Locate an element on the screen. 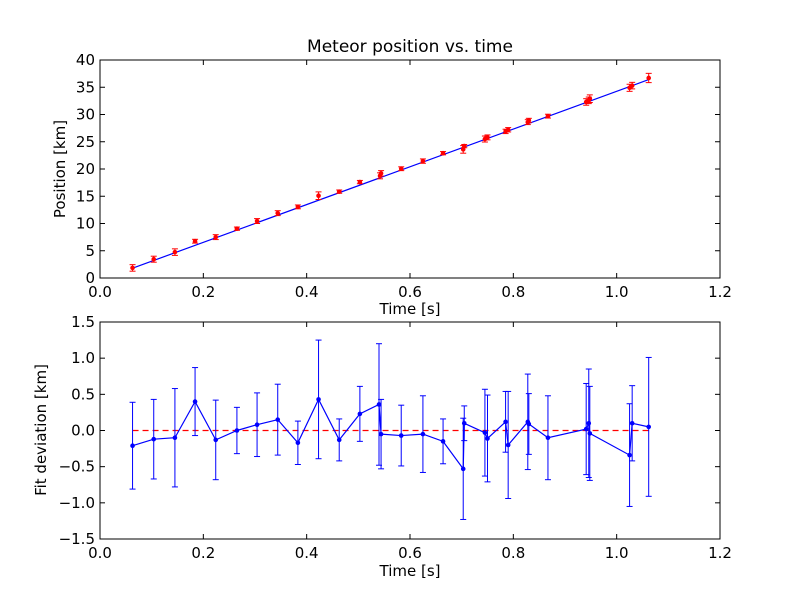 The image size is (800, 600). position-xtick-label: 0.2 is located at coordinates (203, 292).